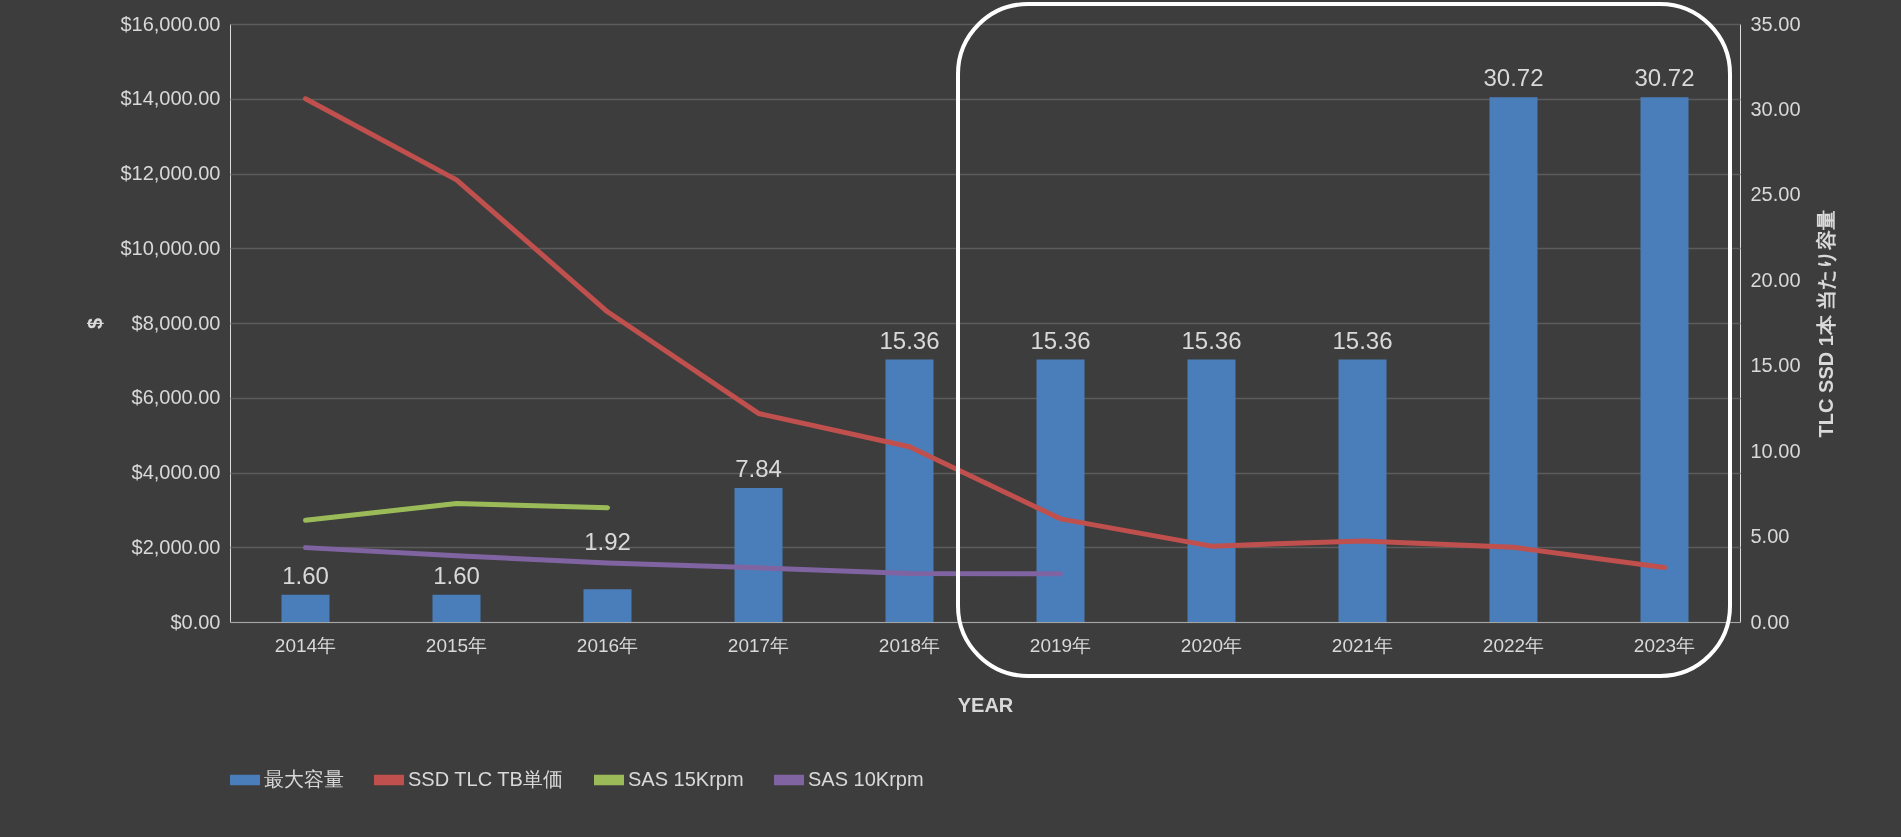  I want to click on x-tick-label: 2017年, so click(758, 645).